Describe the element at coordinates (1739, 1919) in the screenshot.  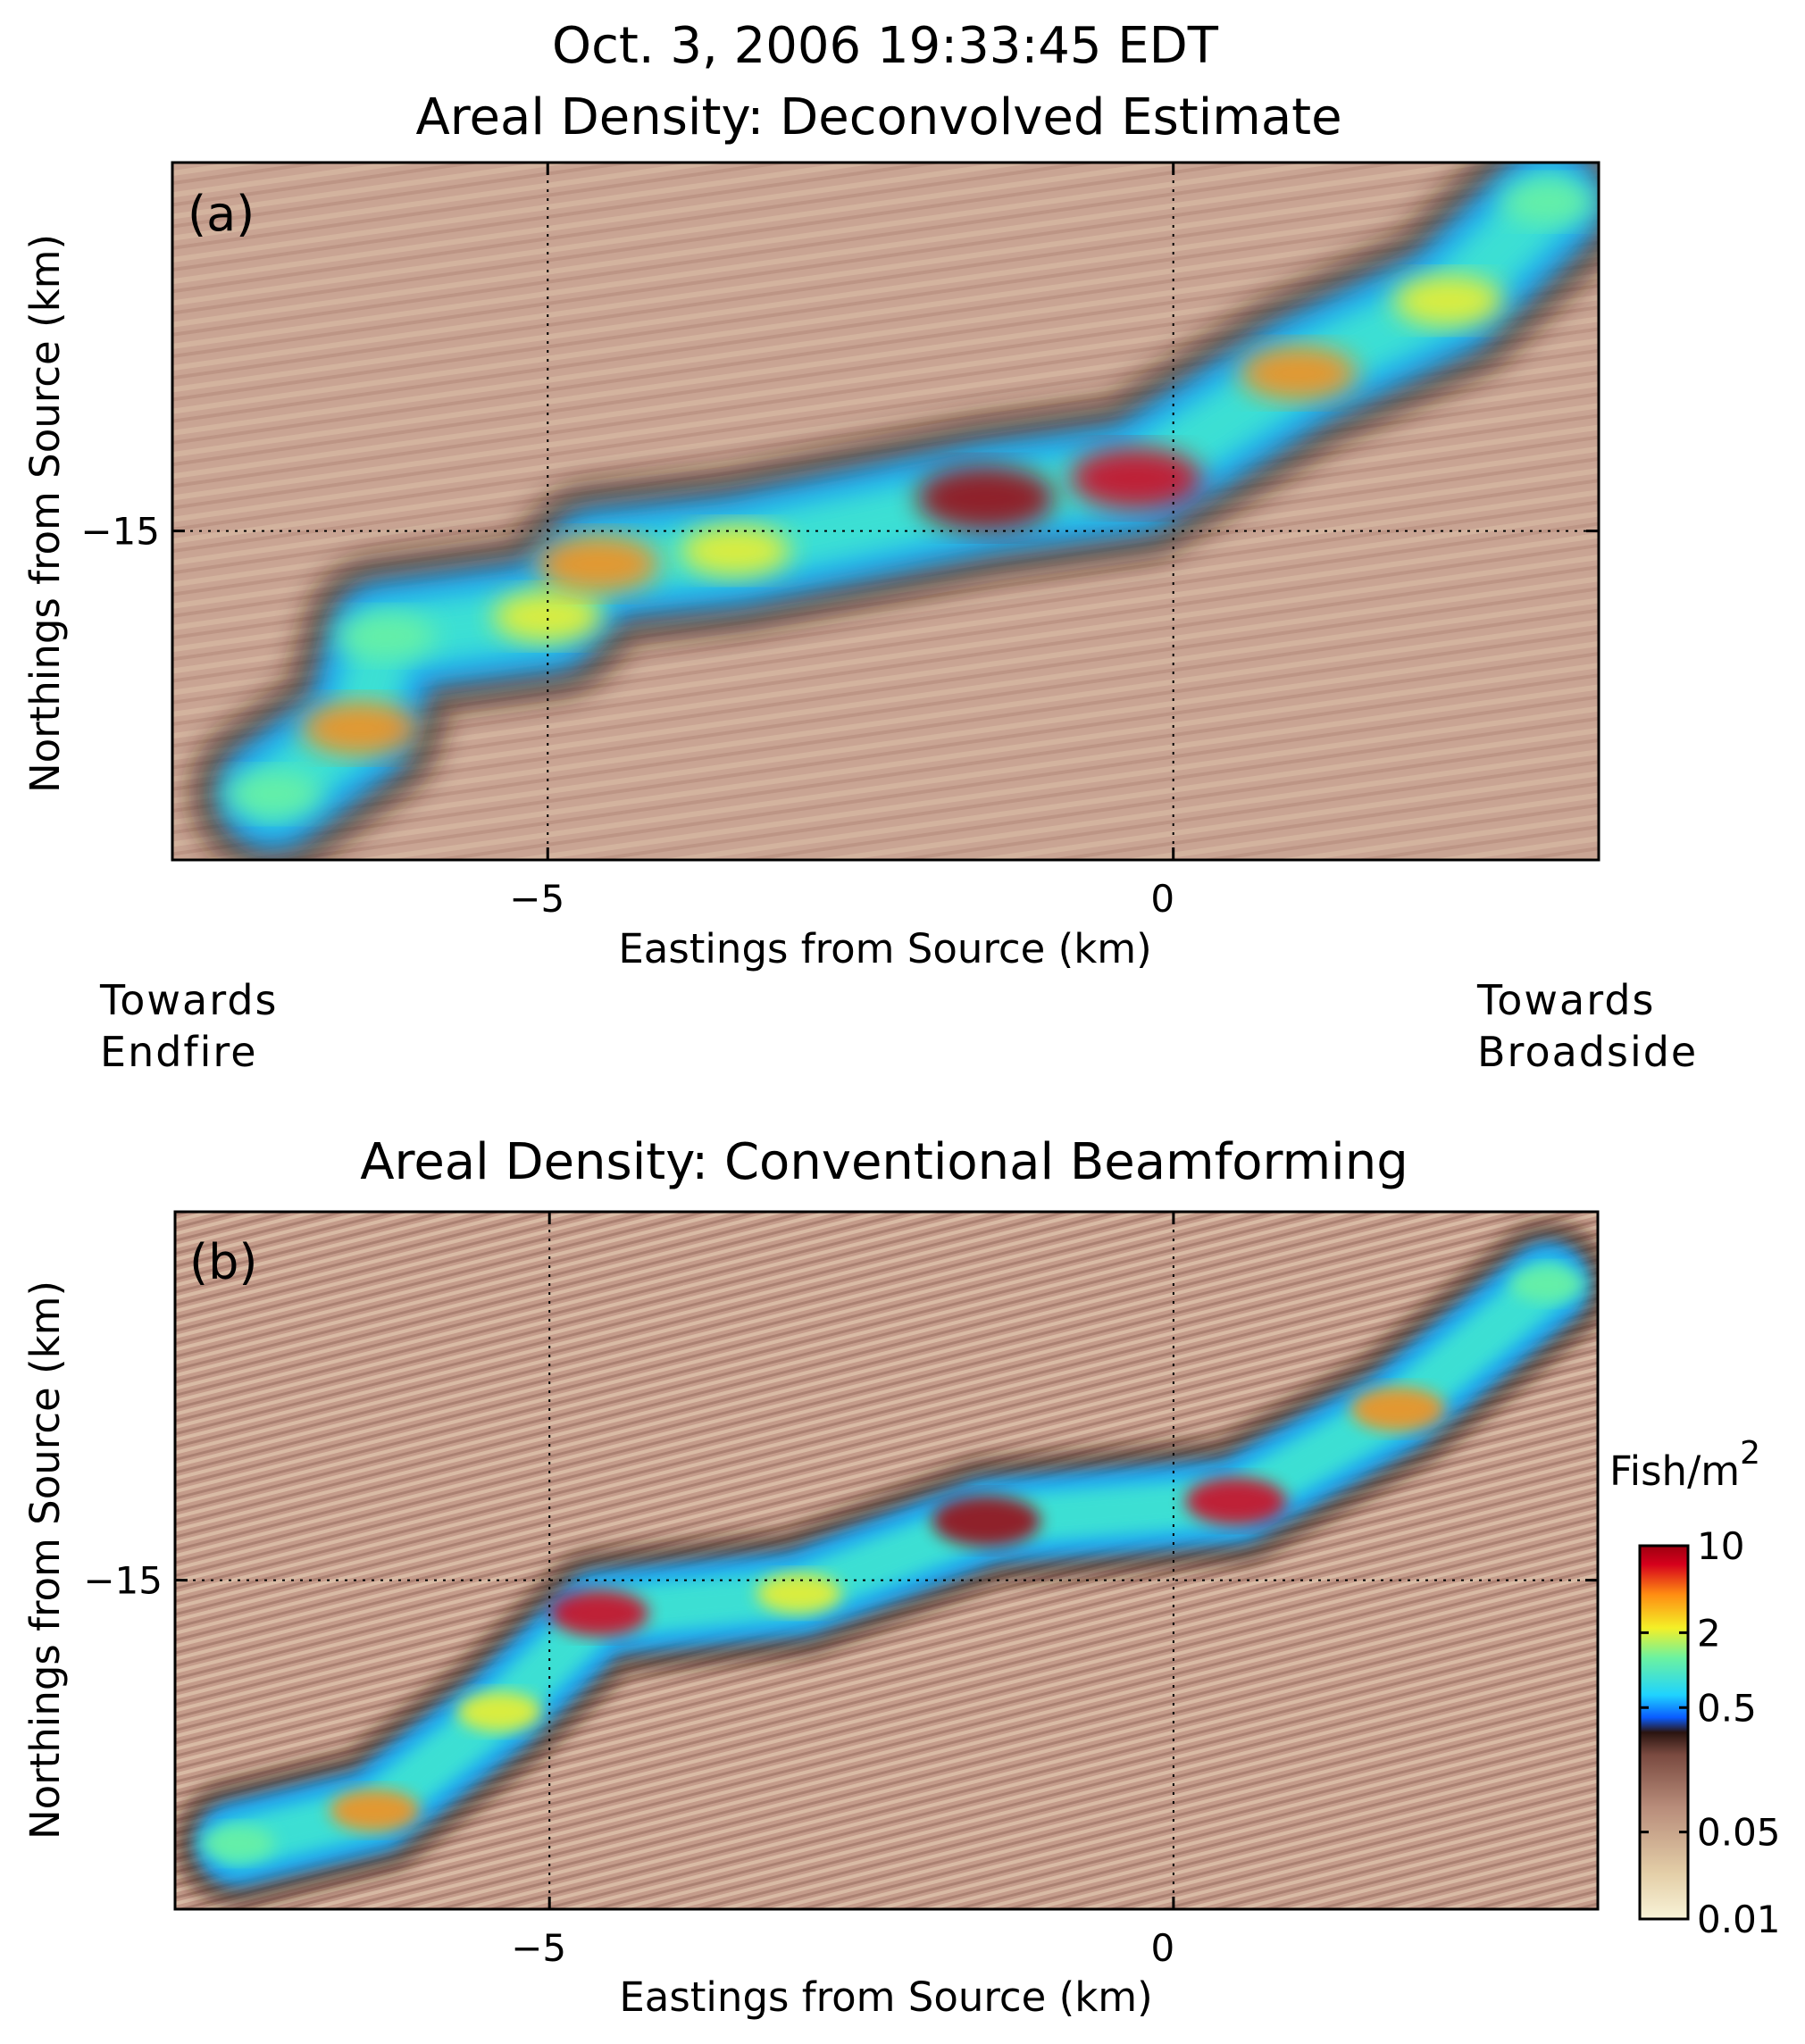
I see `colorbar-tick-label-4: 0.01` at that location.